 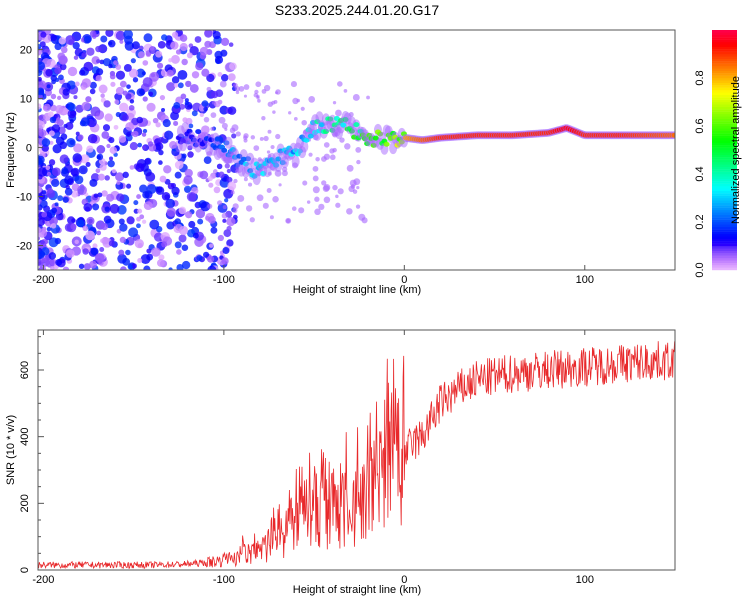 What do you see at coordinates (357, 10) in the screenshot?
I see `chart-title: S233.2025.244.01.20.G17` at bounding box center [357, 10].